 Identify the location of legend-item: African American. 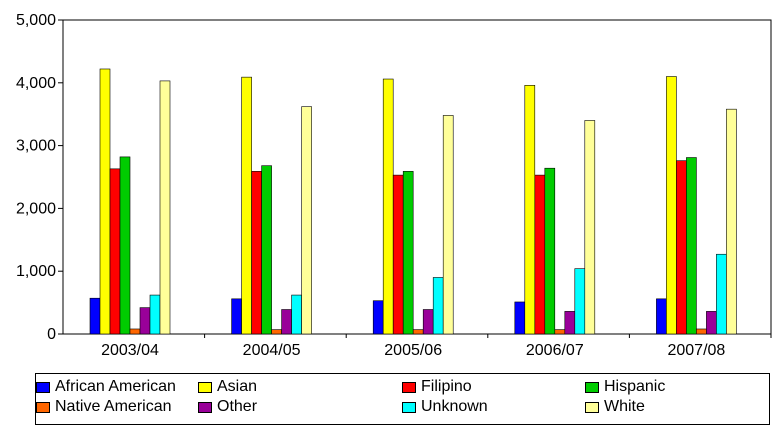
(106, 387).